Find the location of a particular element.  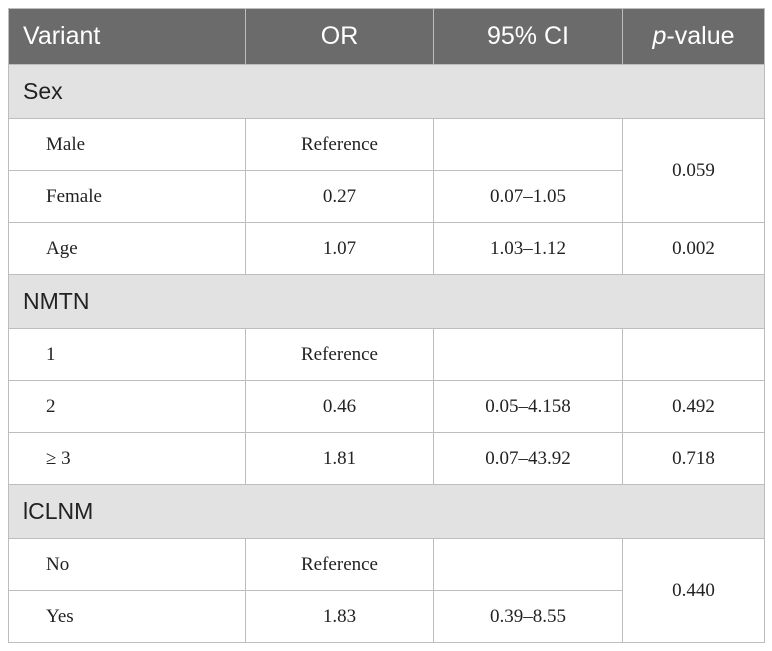

header-cell: OR is located at coordinates (339, 36).